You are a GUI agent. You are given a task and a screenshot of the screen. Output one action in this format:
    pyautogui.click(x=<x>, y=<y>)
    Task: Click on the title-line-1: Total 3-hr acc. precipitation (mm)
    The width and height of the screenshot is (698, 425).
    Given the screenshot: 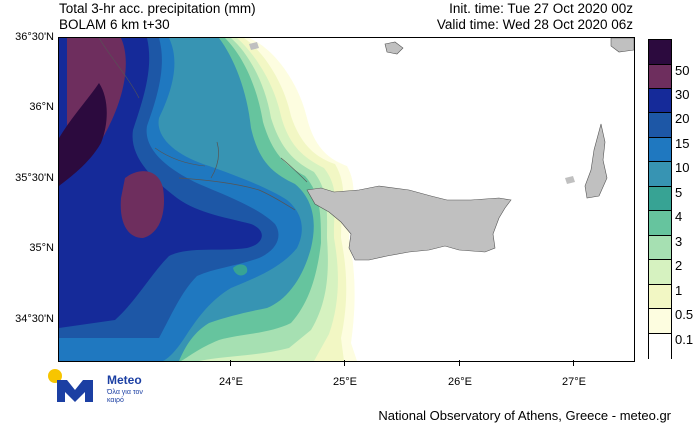 What is the action you would take?
    pyautogui.click(x=157, y=8)
    